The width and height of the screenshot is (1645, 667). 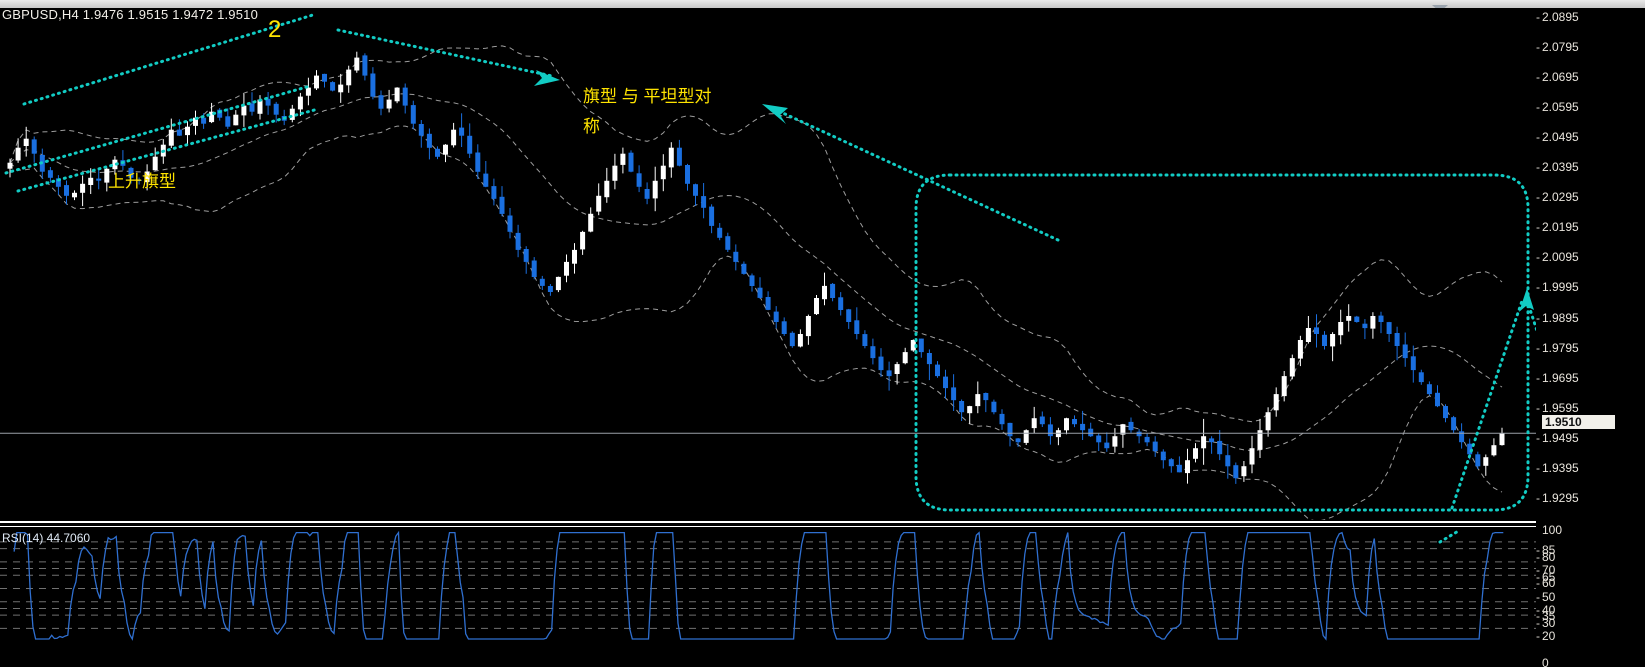 I want to click on price-tick: -2.0195, so click(x=1557, y=227).